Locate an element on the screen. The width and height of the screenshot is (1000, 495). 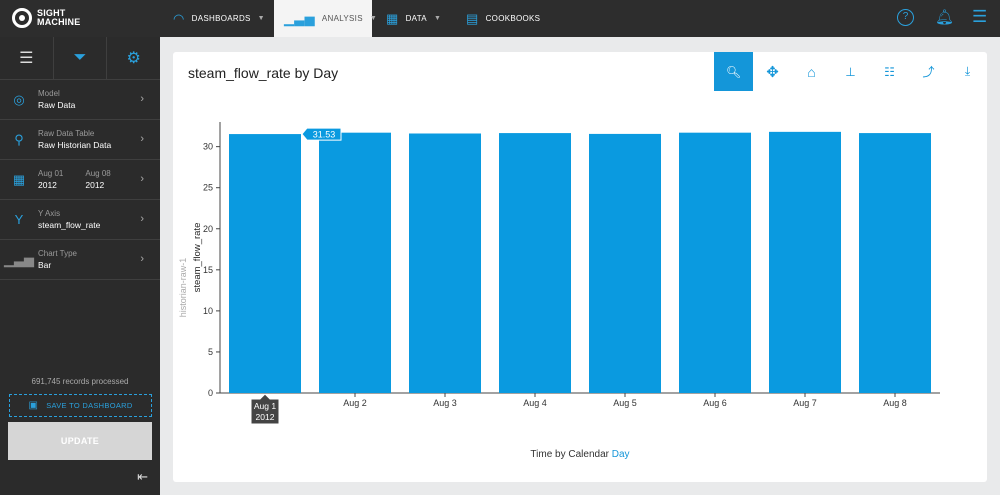
tab-data-label: DATA is located at coordinates (416, 18).